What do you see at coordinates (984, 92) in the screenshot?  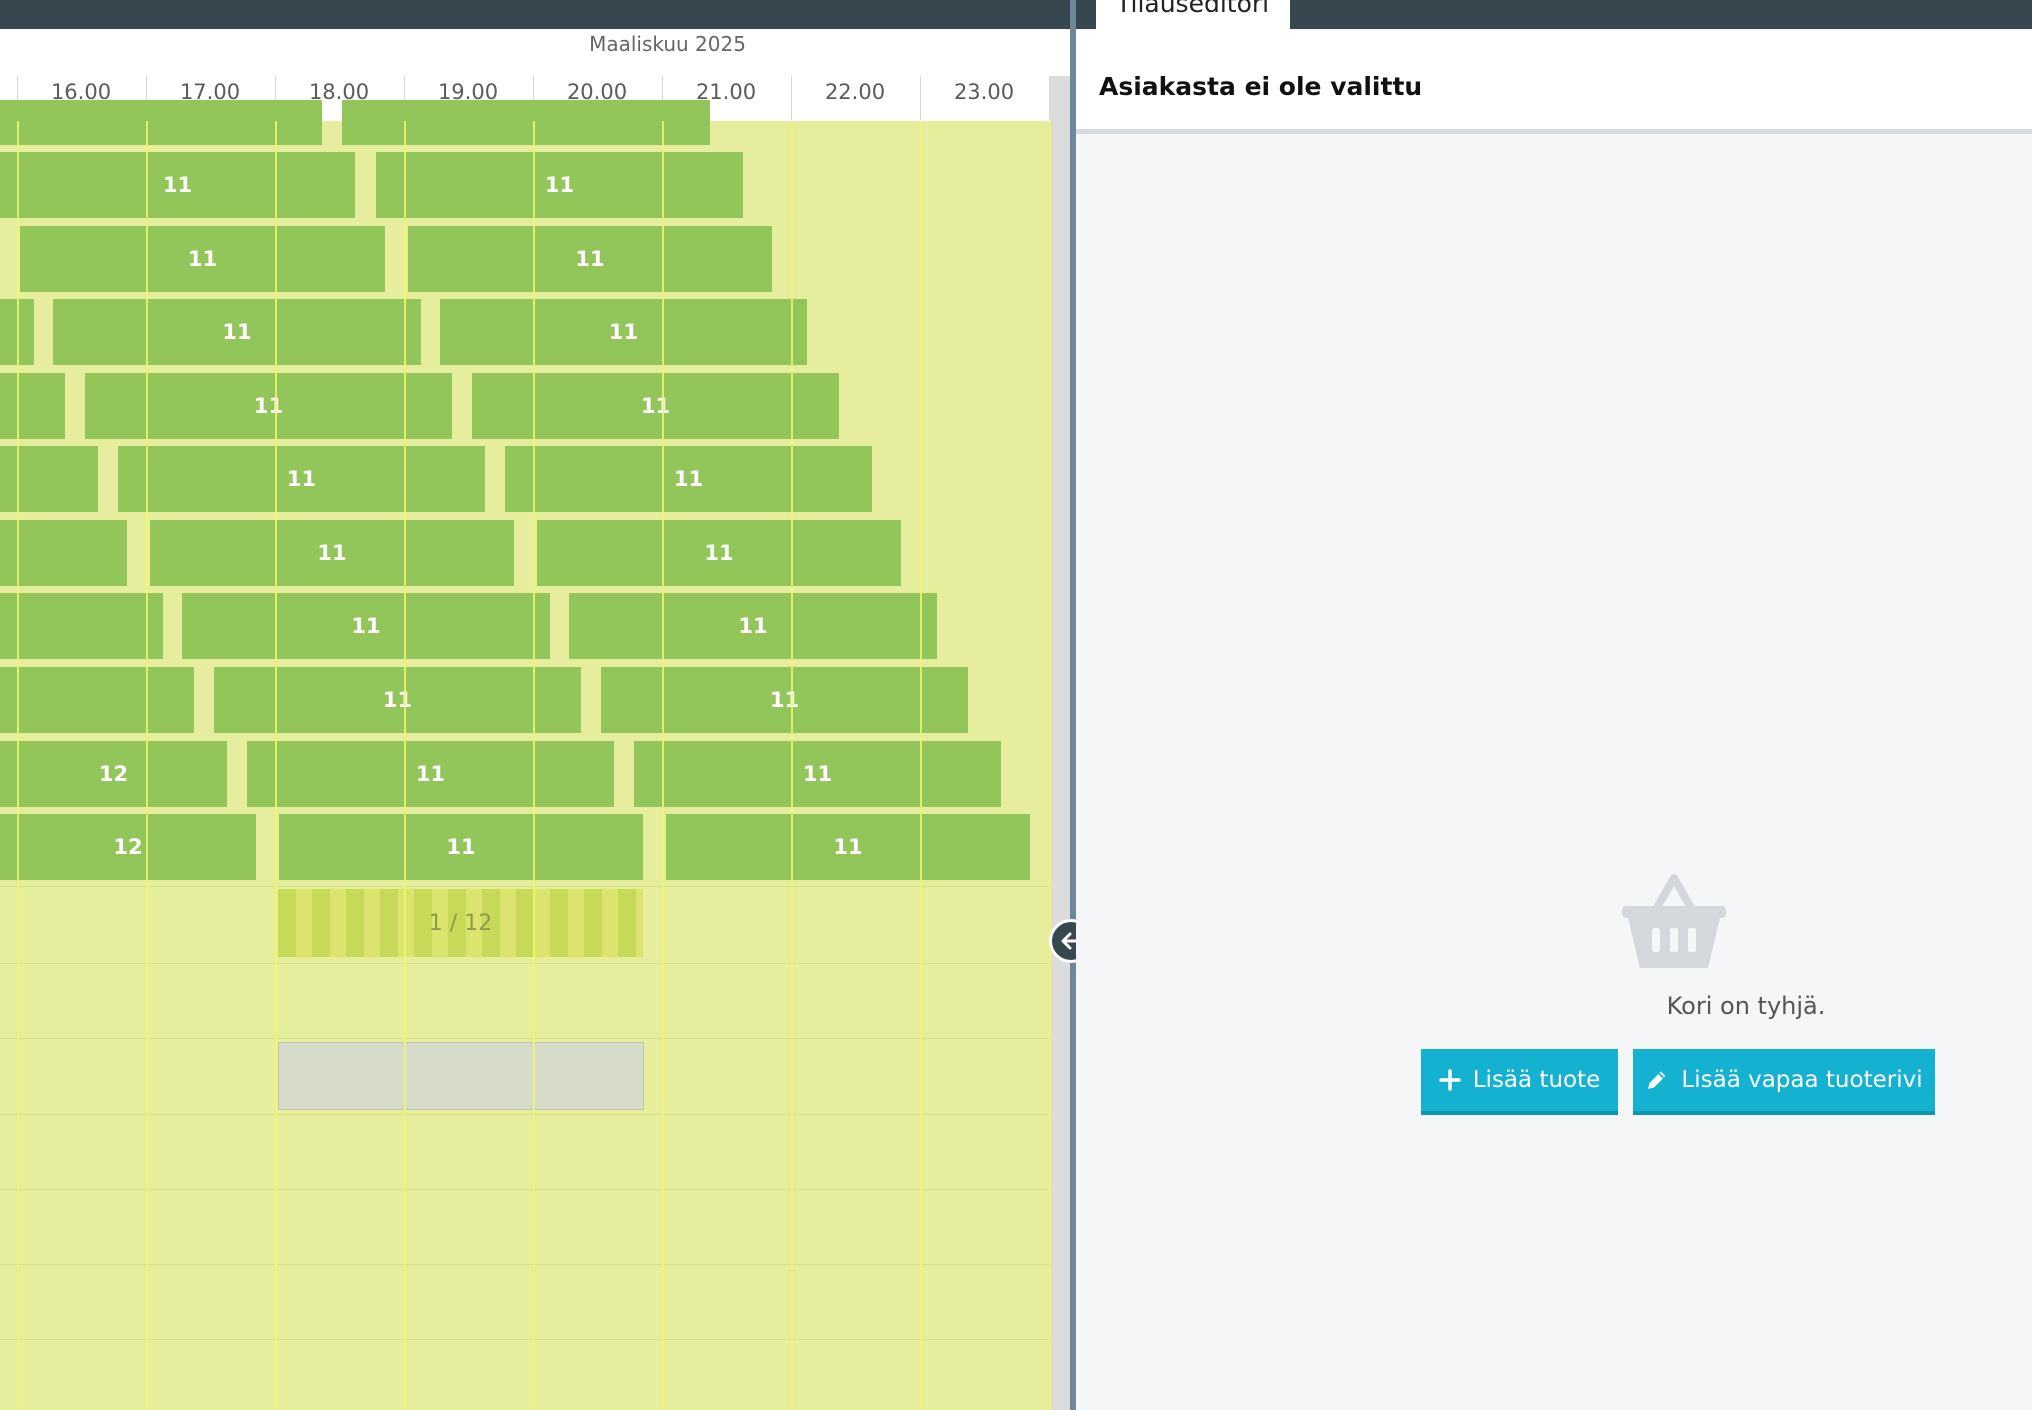 I see `hour-label: 23.00` at bounding box center [984, 92].